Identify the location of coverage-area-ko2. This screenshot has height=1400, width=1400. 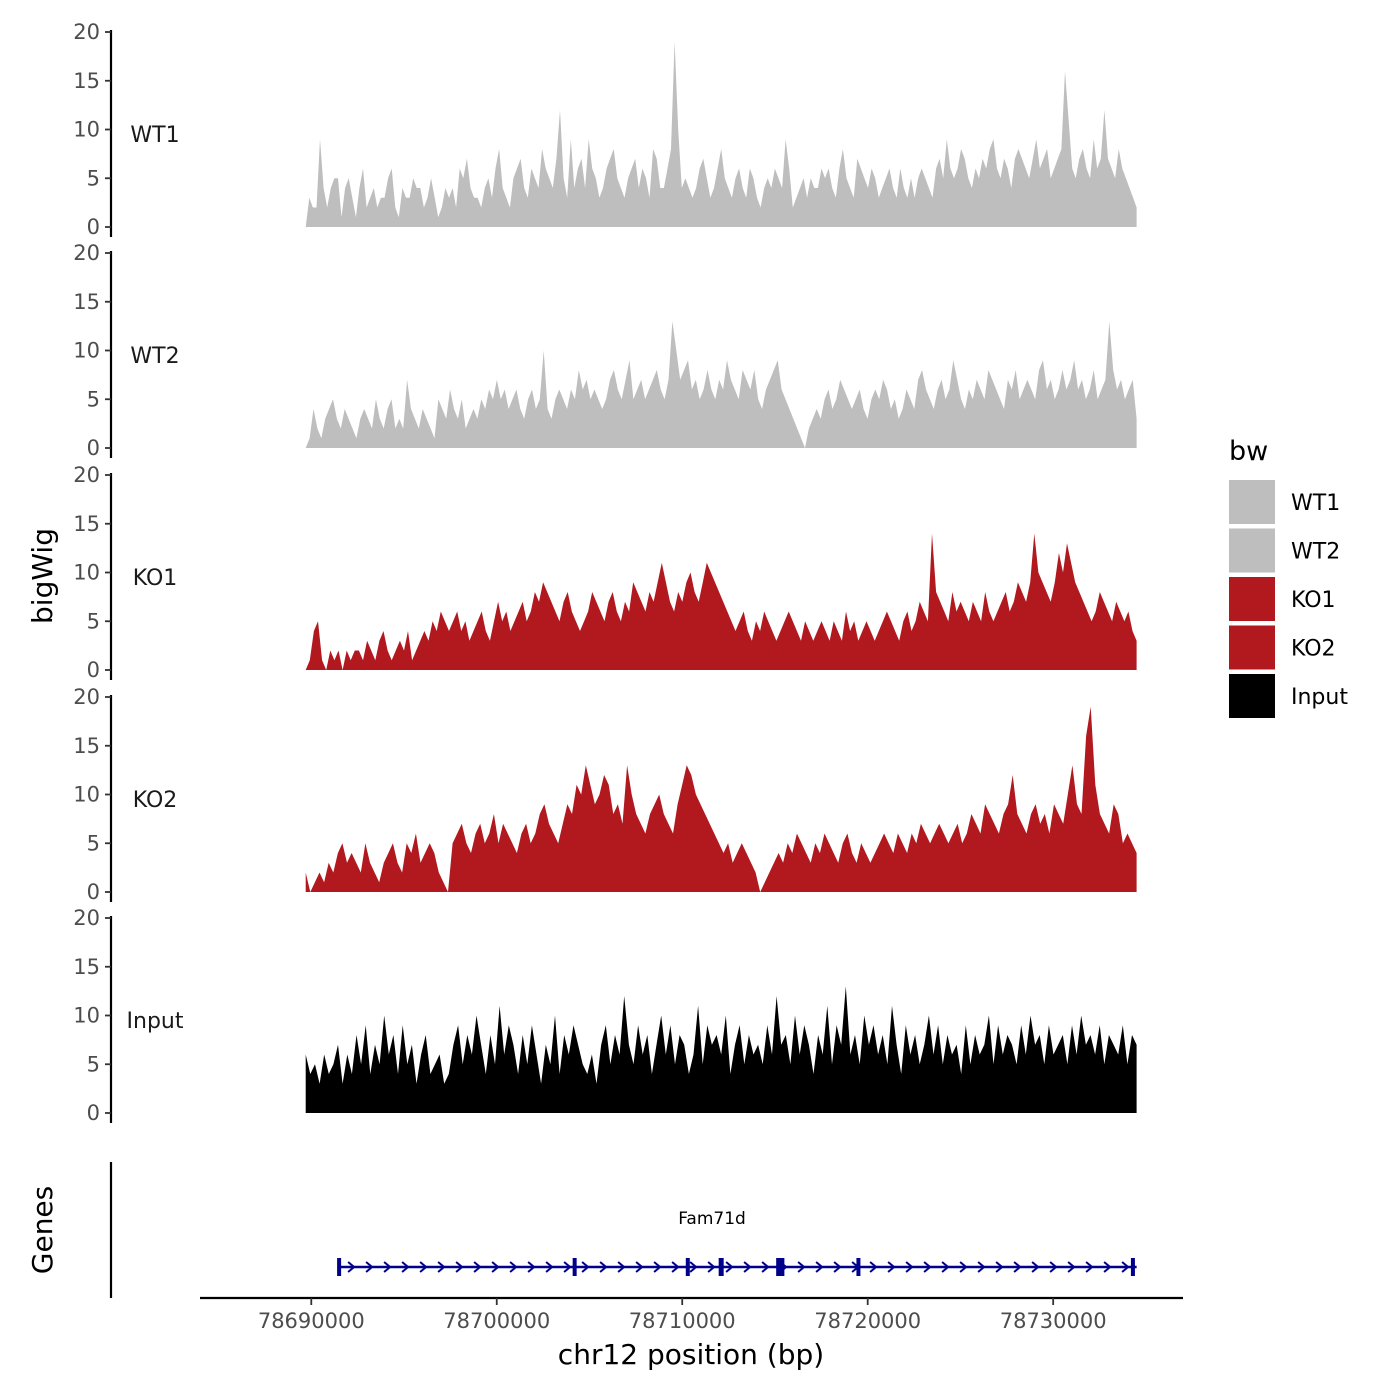
(721, 799).